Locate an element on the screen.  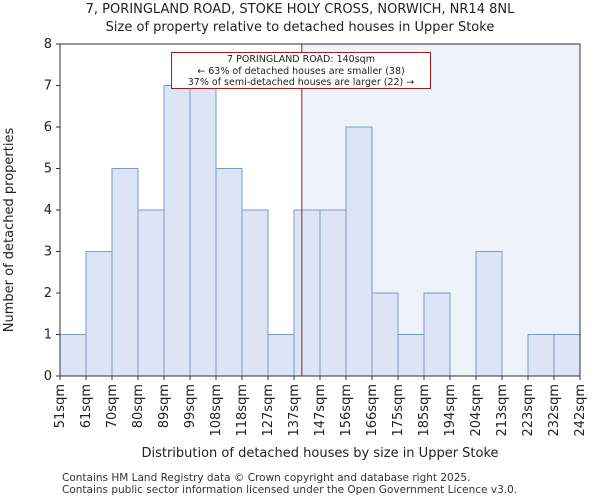
bar-61sqm is located at coordinates (99, 314).